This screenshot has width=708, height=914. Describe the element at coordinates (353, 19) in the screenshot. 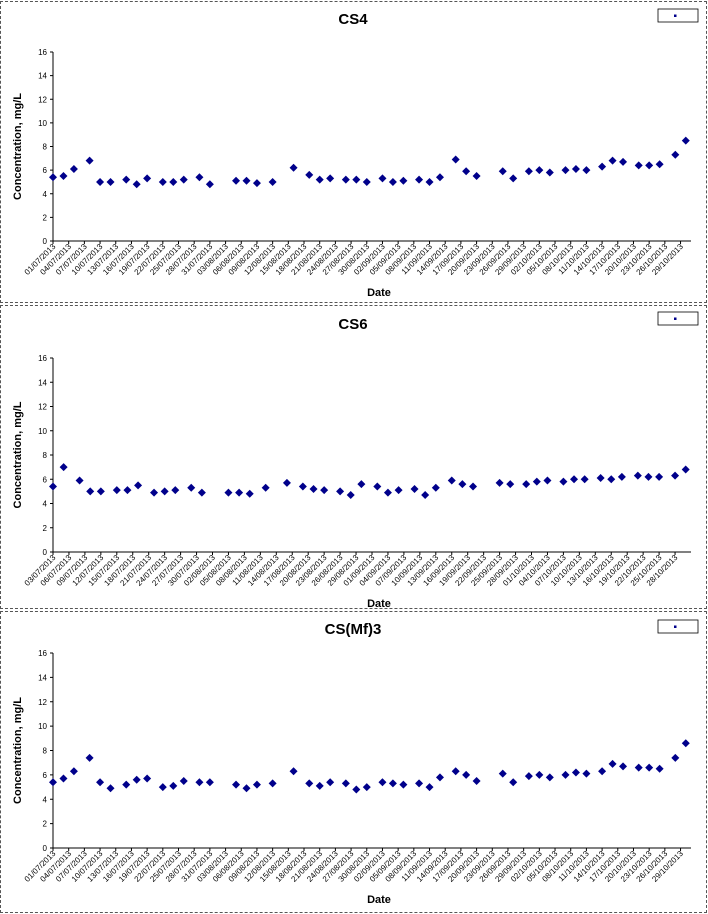

I see `chart-title: CS4` at that location.